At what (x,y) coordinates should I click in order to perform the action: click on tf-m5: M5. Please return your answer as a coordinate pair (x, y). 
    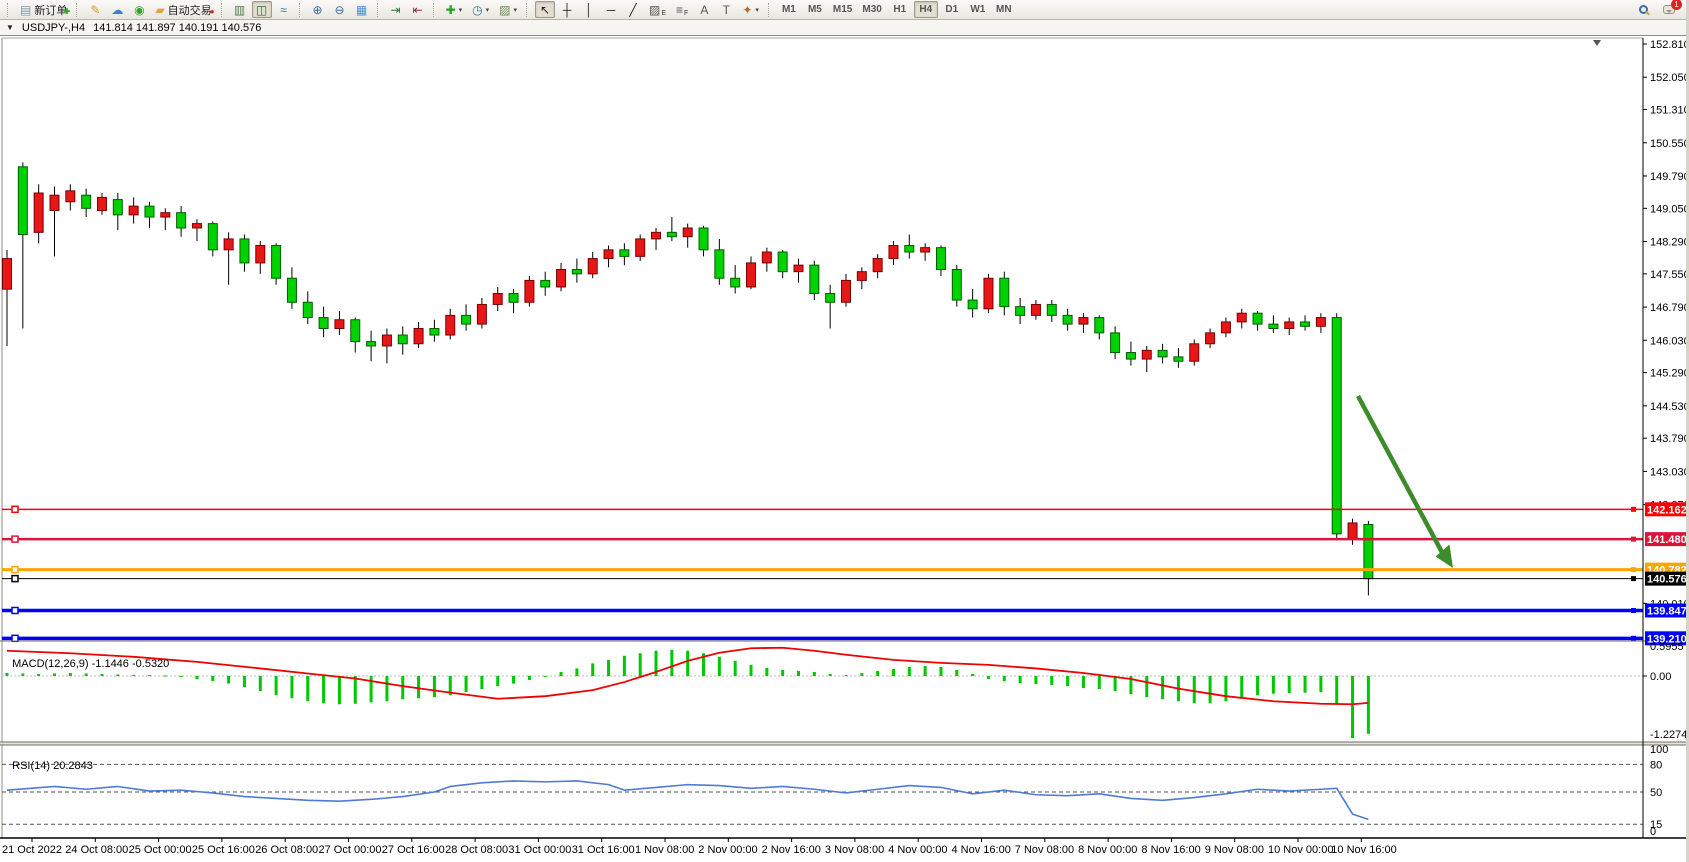
    Looking at the image, I should click on (815, 9).